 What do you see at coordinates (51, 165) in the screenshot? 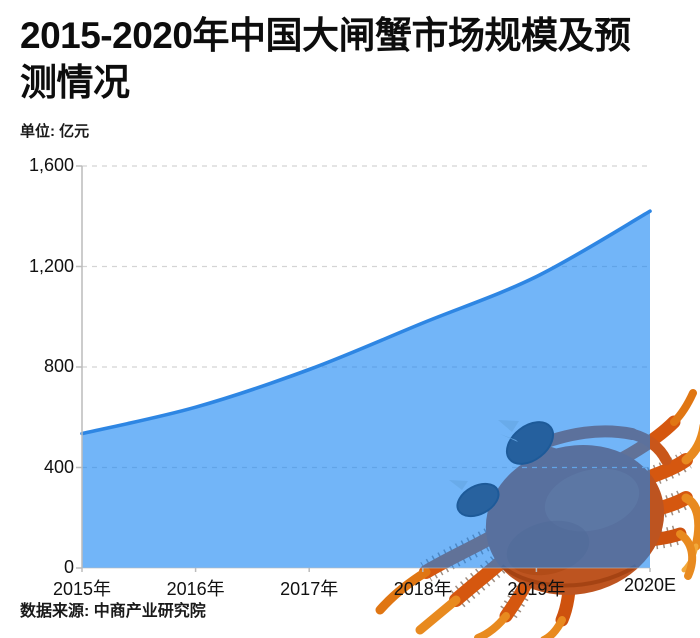
I see `y-axis-tick-label: 1,600` at bounding box center [51, 165].